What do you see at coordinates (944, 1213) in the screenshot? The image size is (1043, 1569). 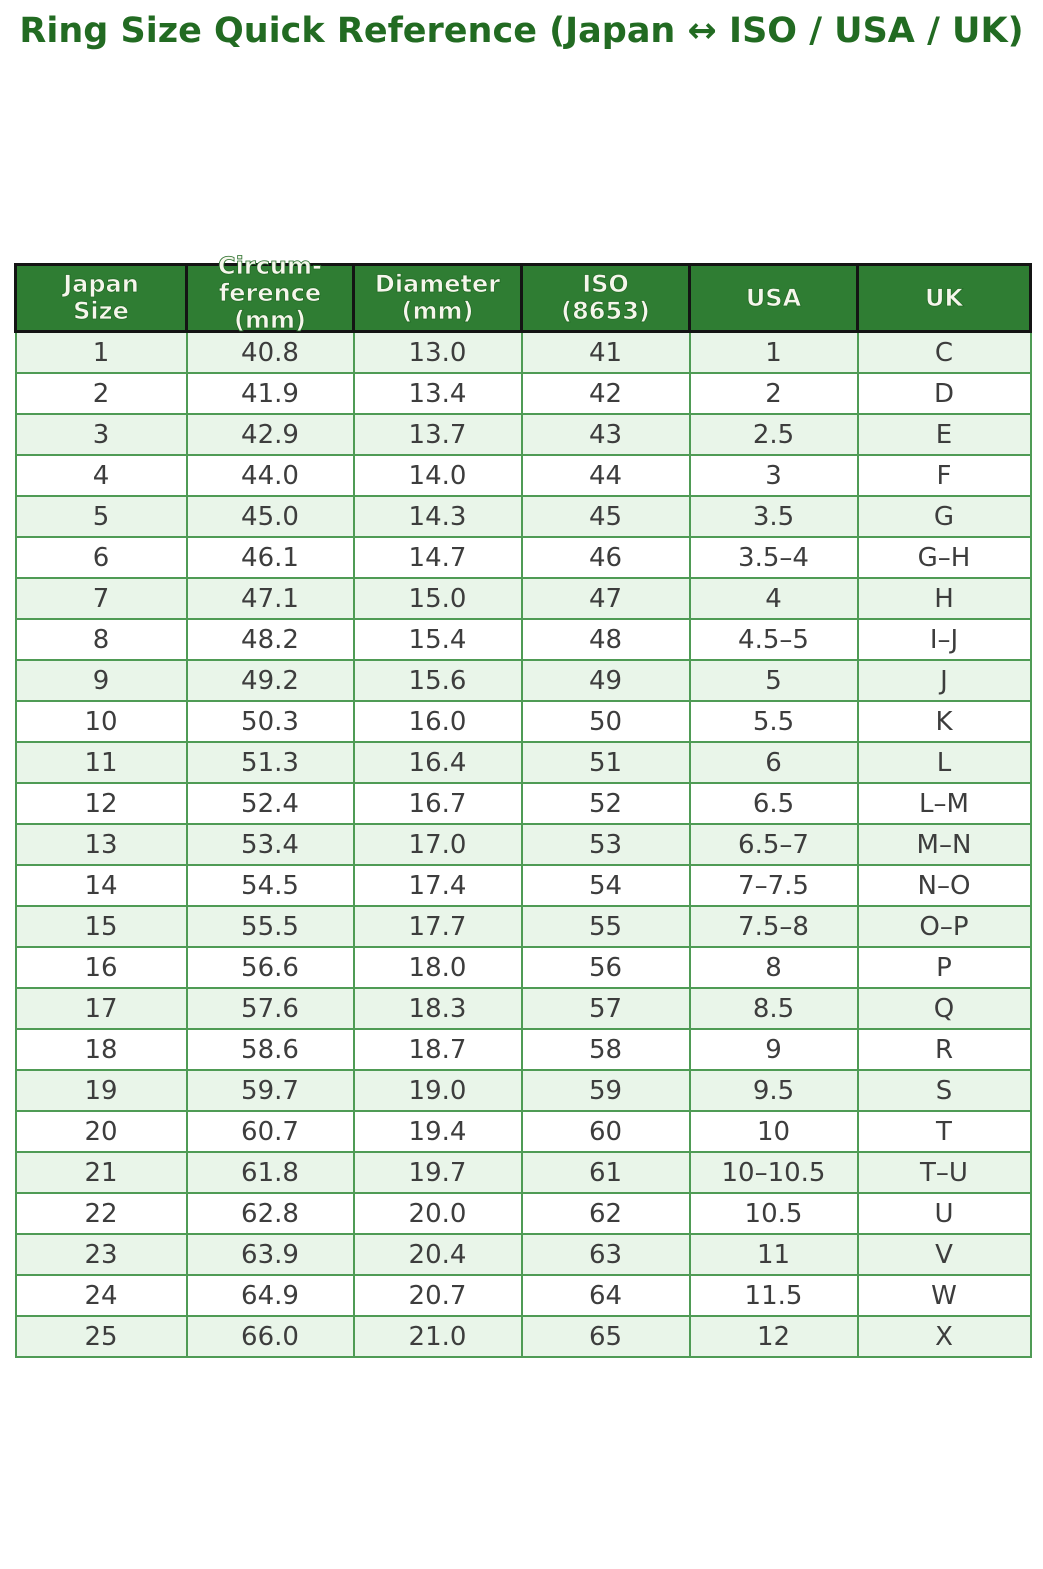 I see `cell: U` at bounding box center [944, 1213].